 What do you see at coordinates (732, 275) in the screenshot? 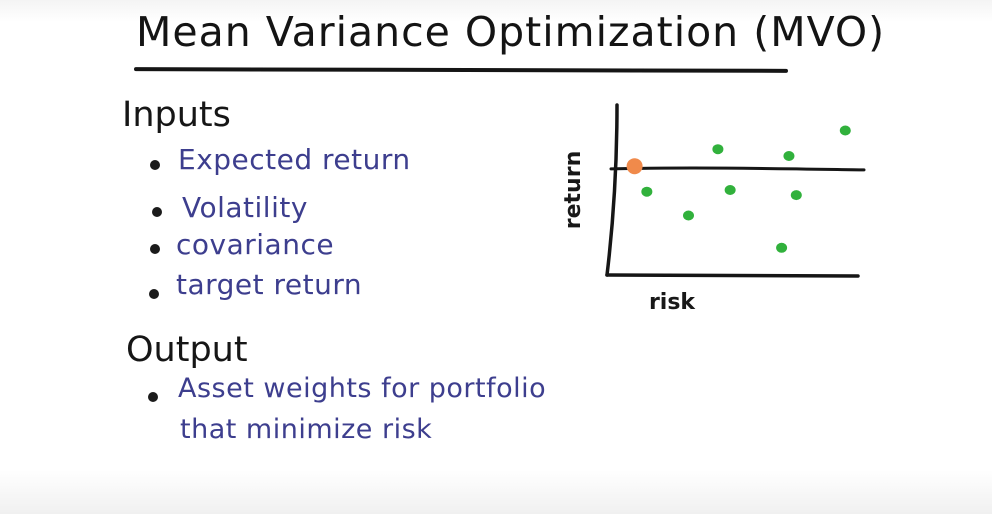
I see `x-axis` at bounding box center [732, 275].